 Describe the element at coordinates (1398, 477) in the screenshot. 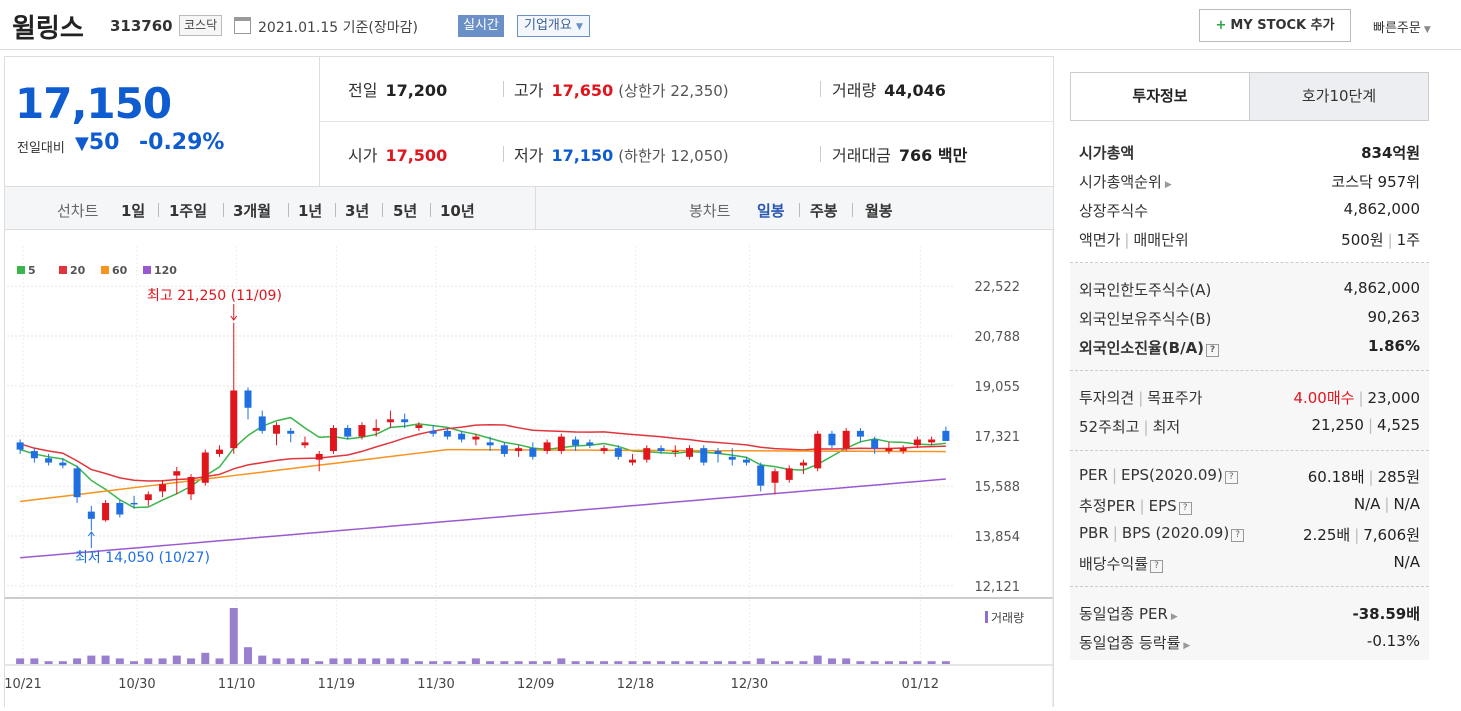

I see `eps-number: 285원` at that location.